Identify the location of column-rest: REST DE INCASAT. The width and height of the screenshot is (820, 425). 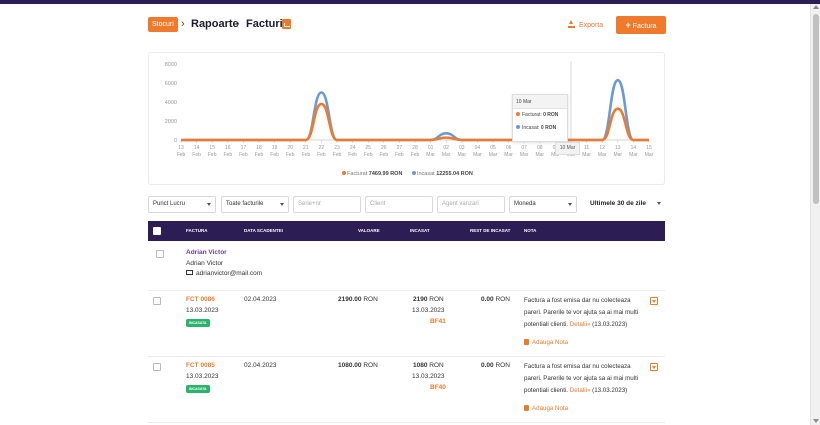
(490, 230).